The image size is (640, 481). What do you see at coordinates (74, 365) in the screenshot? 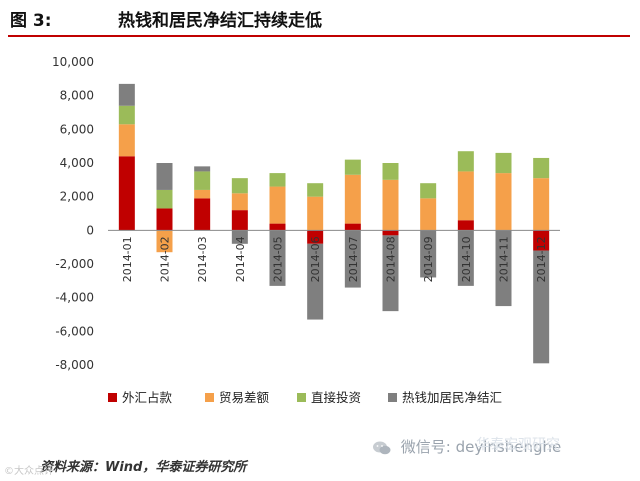
I see `y-tick-label: -8,000` at bounding box center [74, 365].